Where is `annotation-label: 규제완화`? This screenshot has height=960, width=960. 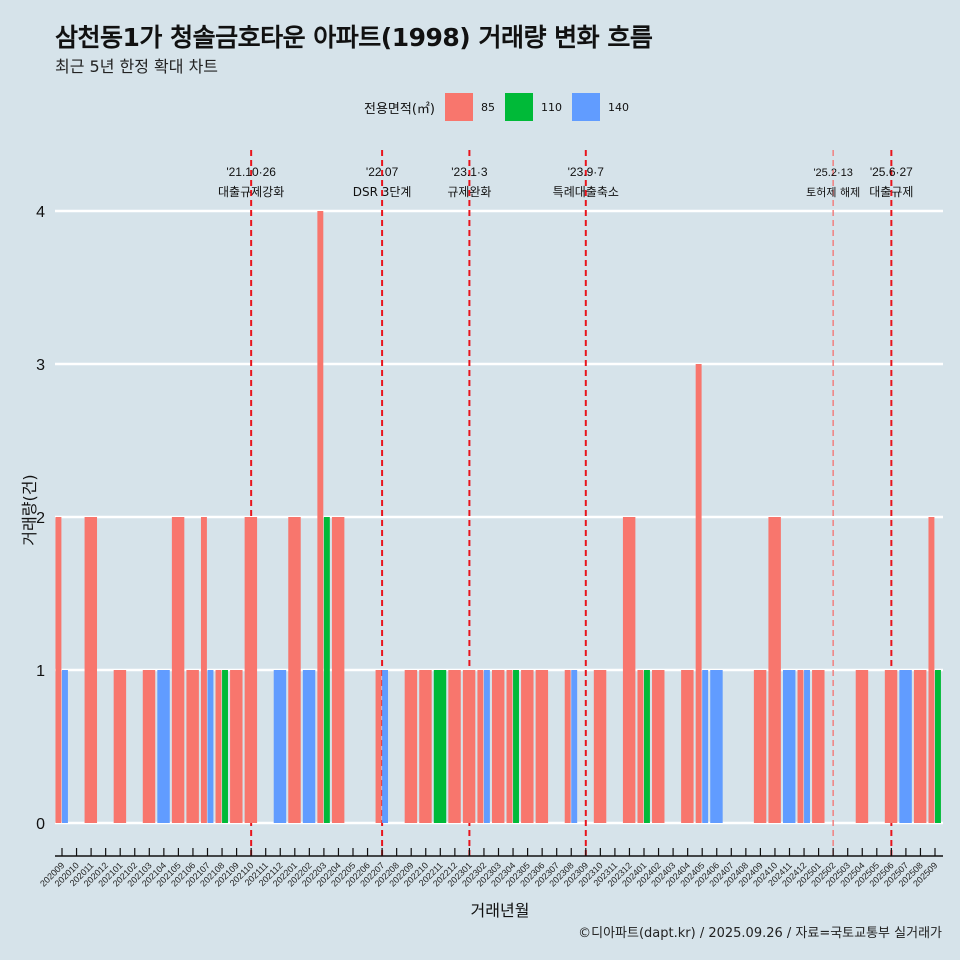 annotation-label: 규제완화 is located at coordinates (469, 192).